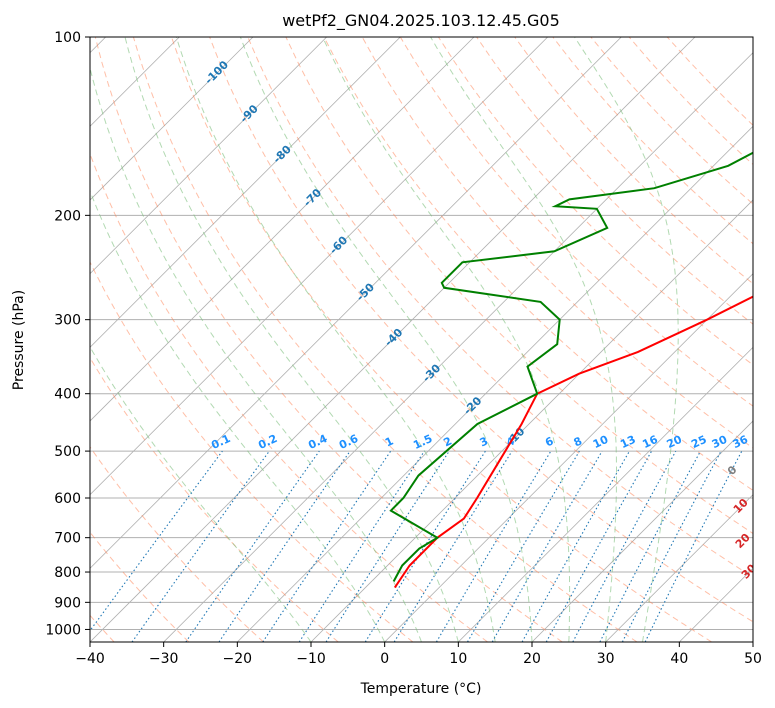 The image size is (775, 708). What do you see at coordinates (67, 321) in the screenshot?
I see `y-tick-label: 300` at bounding box center [67, 321].